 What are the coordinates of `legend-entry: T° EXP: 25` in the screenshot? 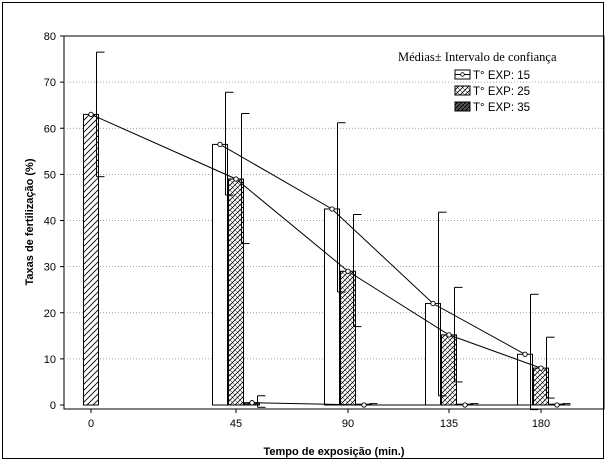 It's located at (492, 91).